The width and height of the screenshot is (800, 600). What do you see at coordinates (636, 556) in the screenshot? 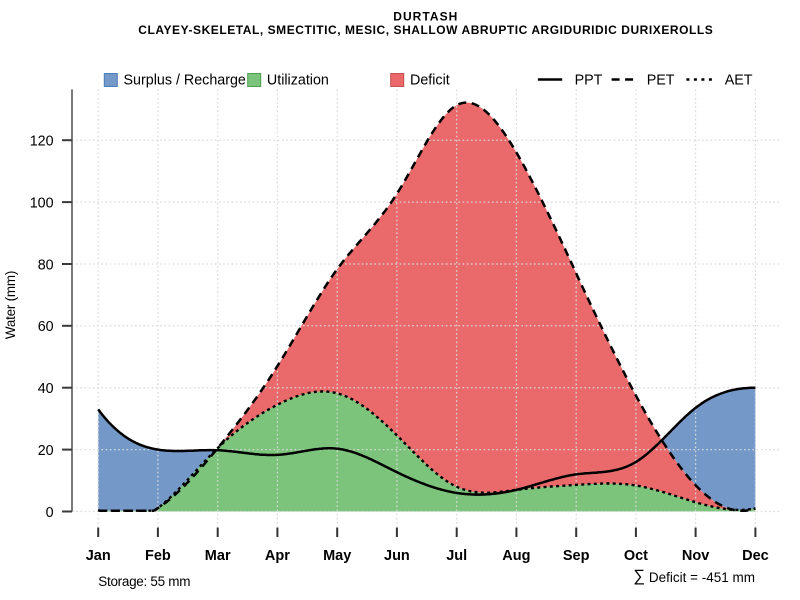
I see `svg-text: Oct` at bounding box center [636, 556].